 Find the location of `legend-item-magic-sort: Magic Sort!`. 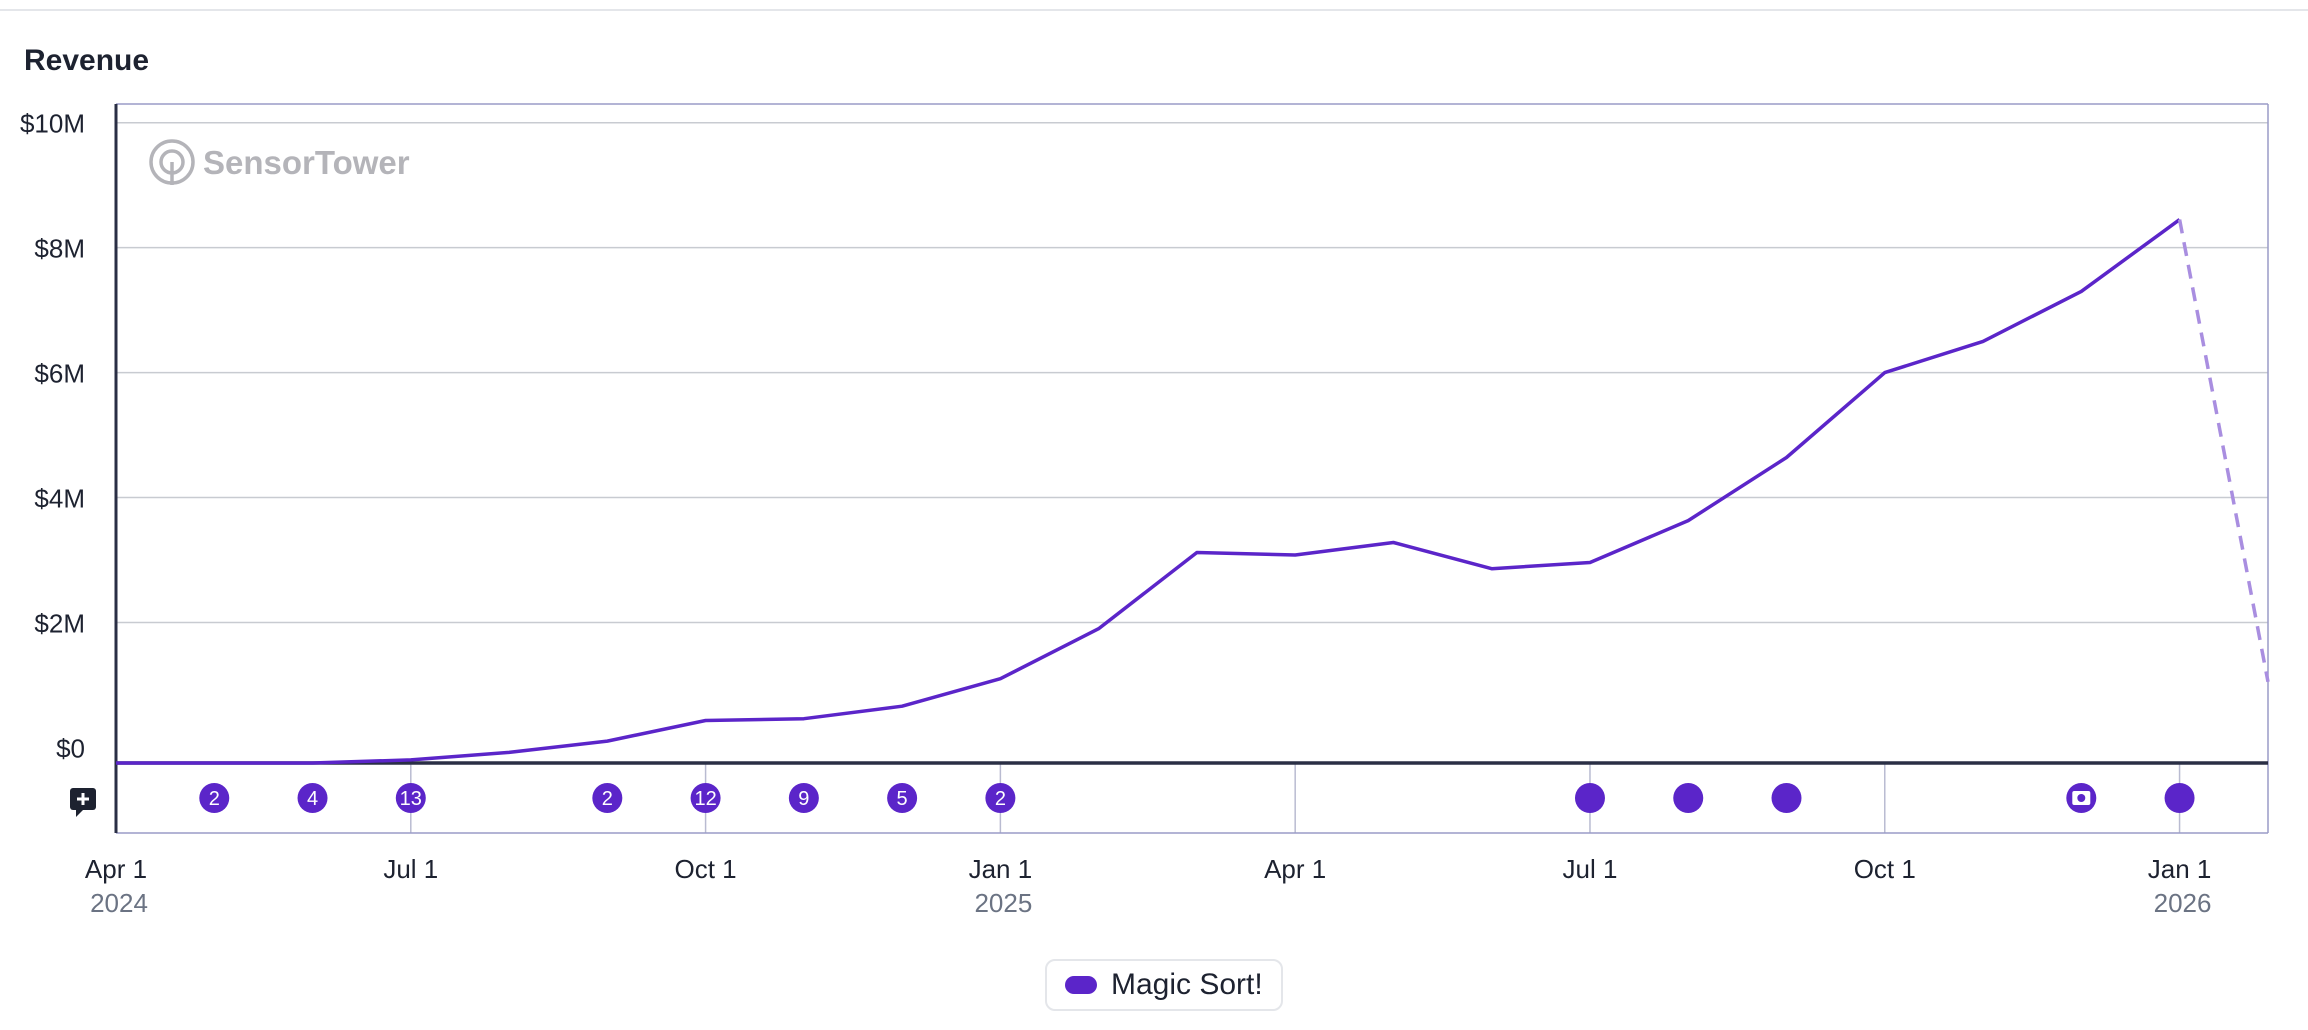

legend-item-magic-sort: Magic Sort! is located at coordinates (1164, 985).